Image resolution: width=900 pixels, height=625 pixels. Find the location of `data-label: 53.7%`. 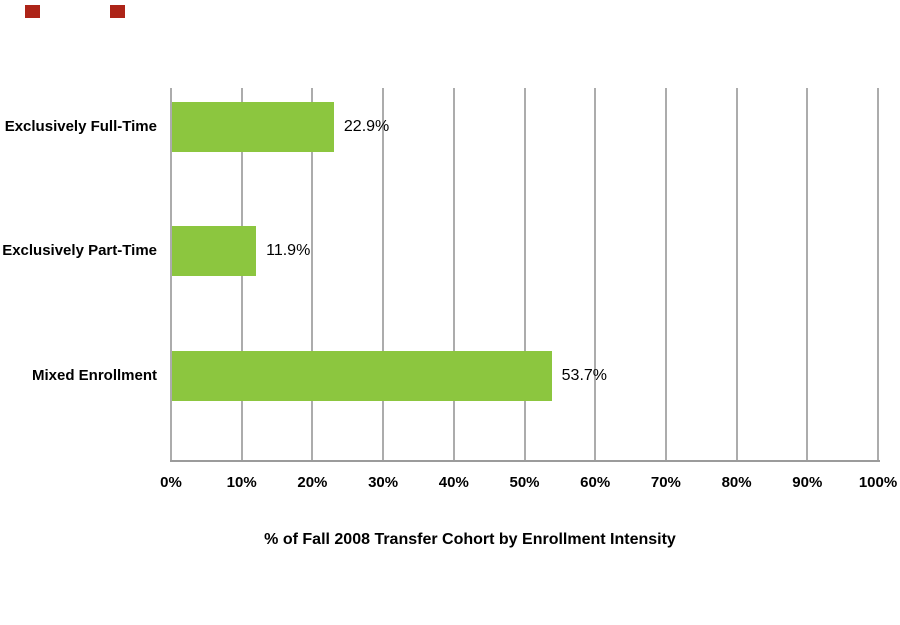

data-label: 53.7% is located at coordinates (584, 375).